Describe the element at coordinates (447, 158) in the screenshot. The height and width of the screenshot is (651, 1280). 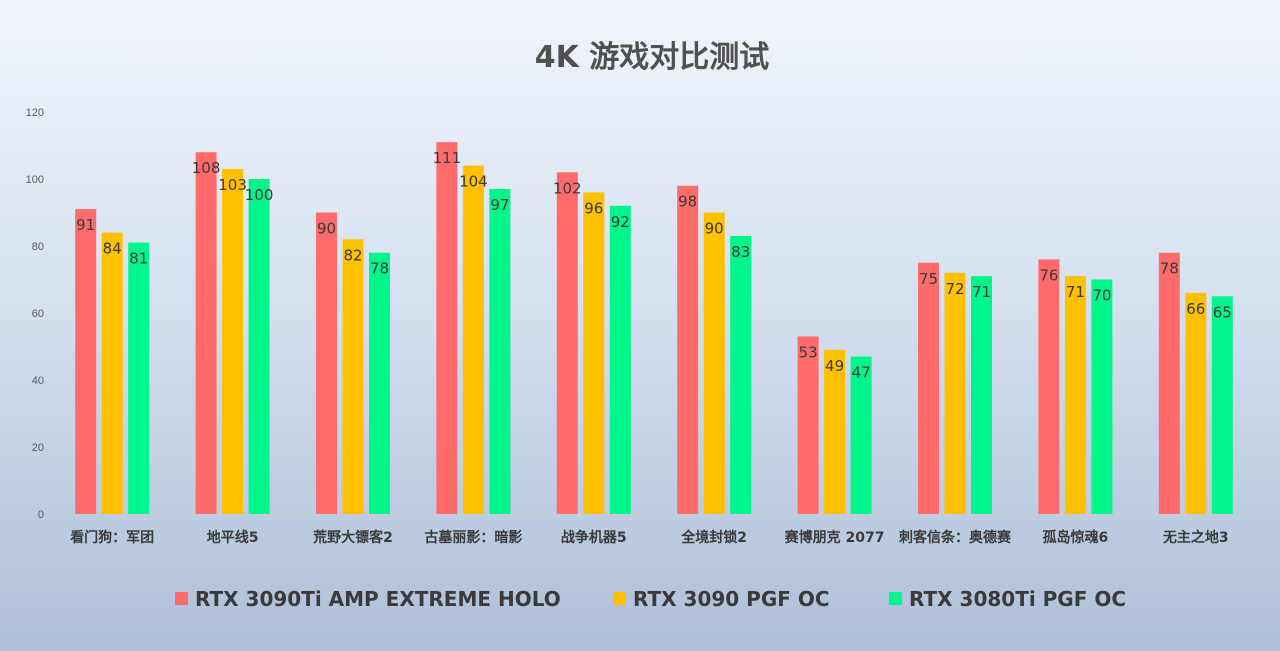
I see `data-label: 111` at that location.